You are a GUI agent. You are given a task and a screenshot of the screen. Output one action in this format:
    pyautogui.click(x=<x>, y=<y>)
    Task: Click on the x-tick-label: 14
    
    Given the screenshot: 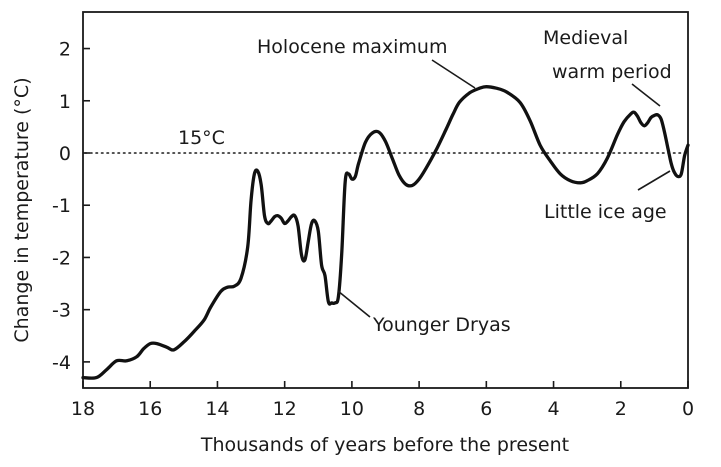 What is the action you would take?
    pyautogui.click(x=217, y=409)
    